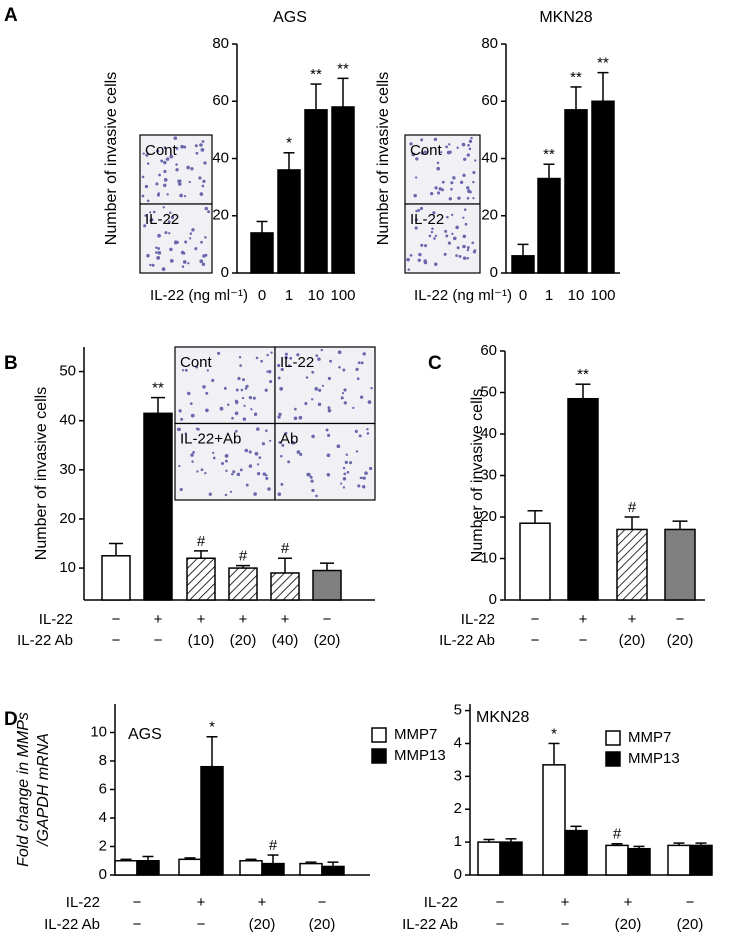  What do you see at coordinates (199, 295) in the screenshot?
I see `x-axis-label: IL-22 (ng ml⁻¹)` at bounding box center [199, 295].